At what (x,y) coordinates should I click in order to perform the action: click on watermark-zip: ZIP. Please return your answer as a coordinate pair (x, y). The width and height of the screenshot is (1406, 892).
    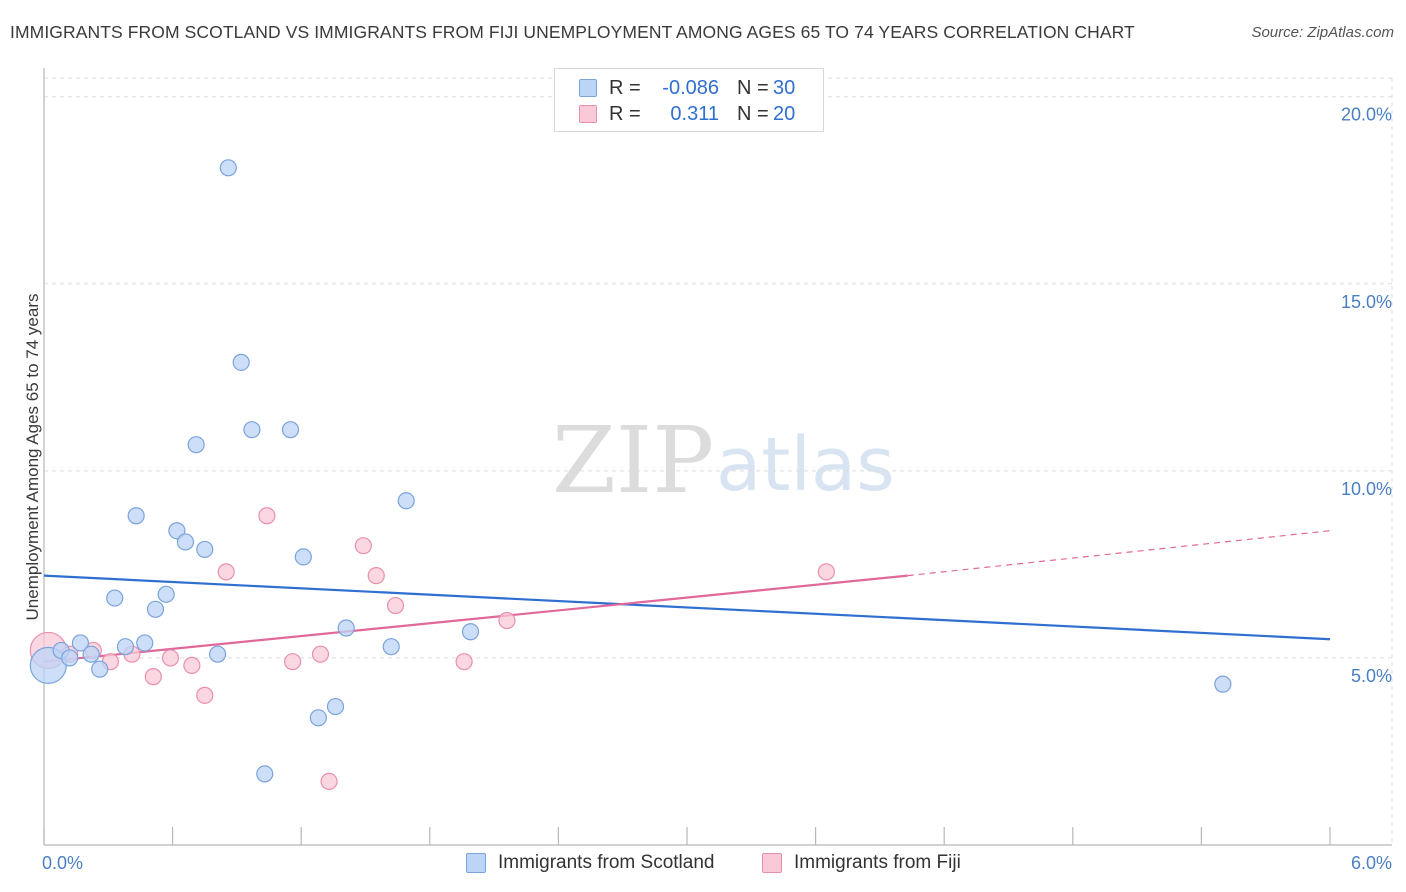
    Looking at the image, I should click on (633, 460).